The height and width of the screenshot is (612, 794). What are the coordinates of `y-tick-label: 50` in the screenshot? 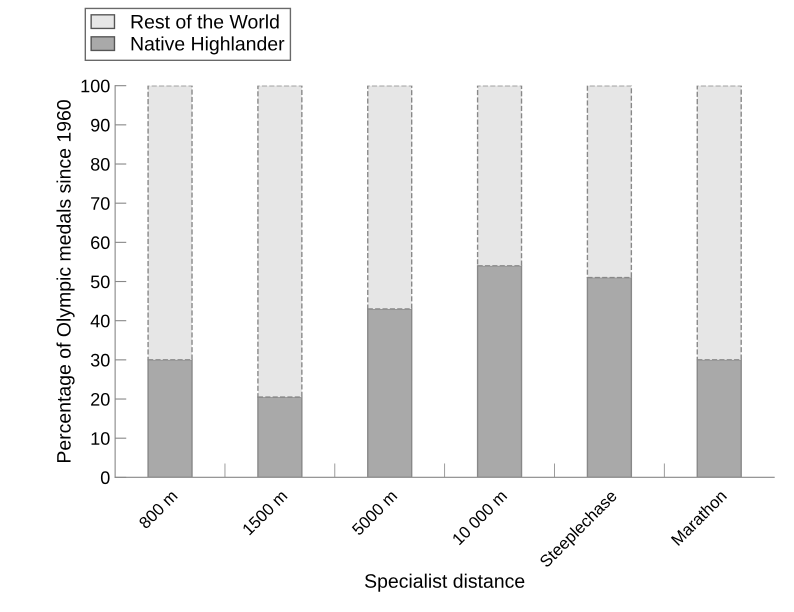 It's located at (100, 281).